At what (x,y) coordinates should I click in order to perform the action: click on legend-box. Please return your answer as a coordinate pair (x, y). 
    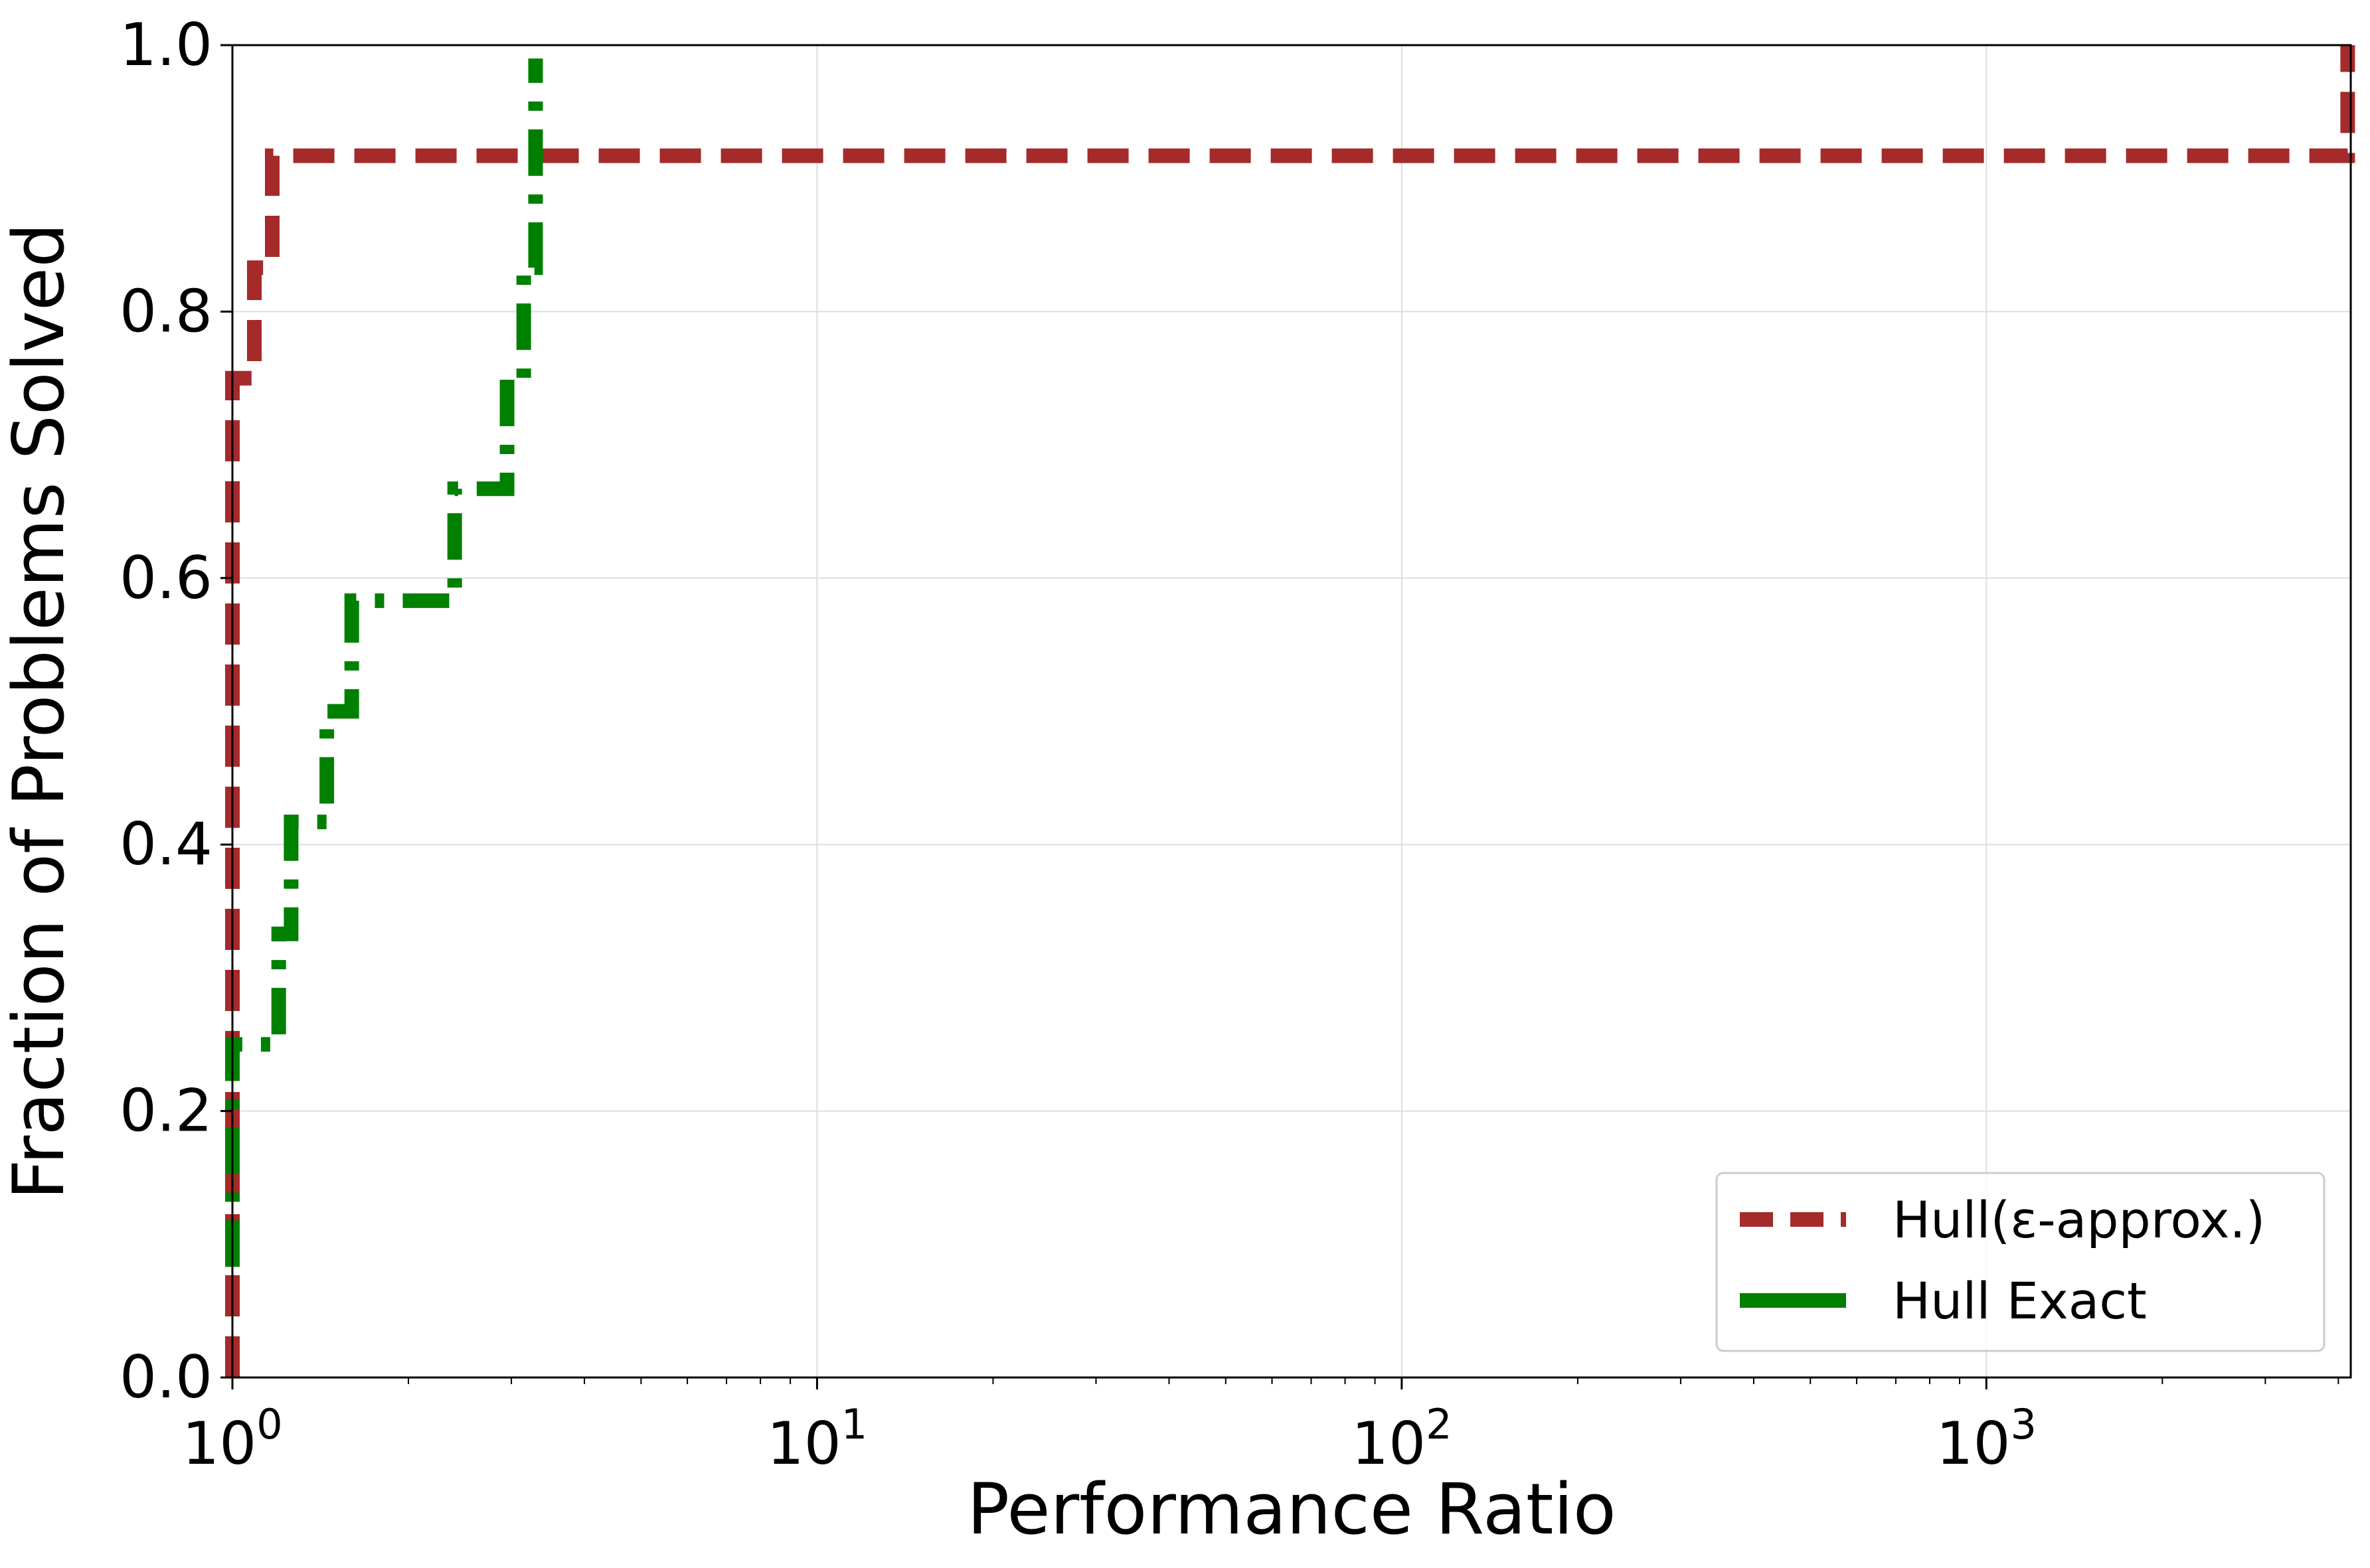
    Looking at the image, I should click on (2021, 1262).